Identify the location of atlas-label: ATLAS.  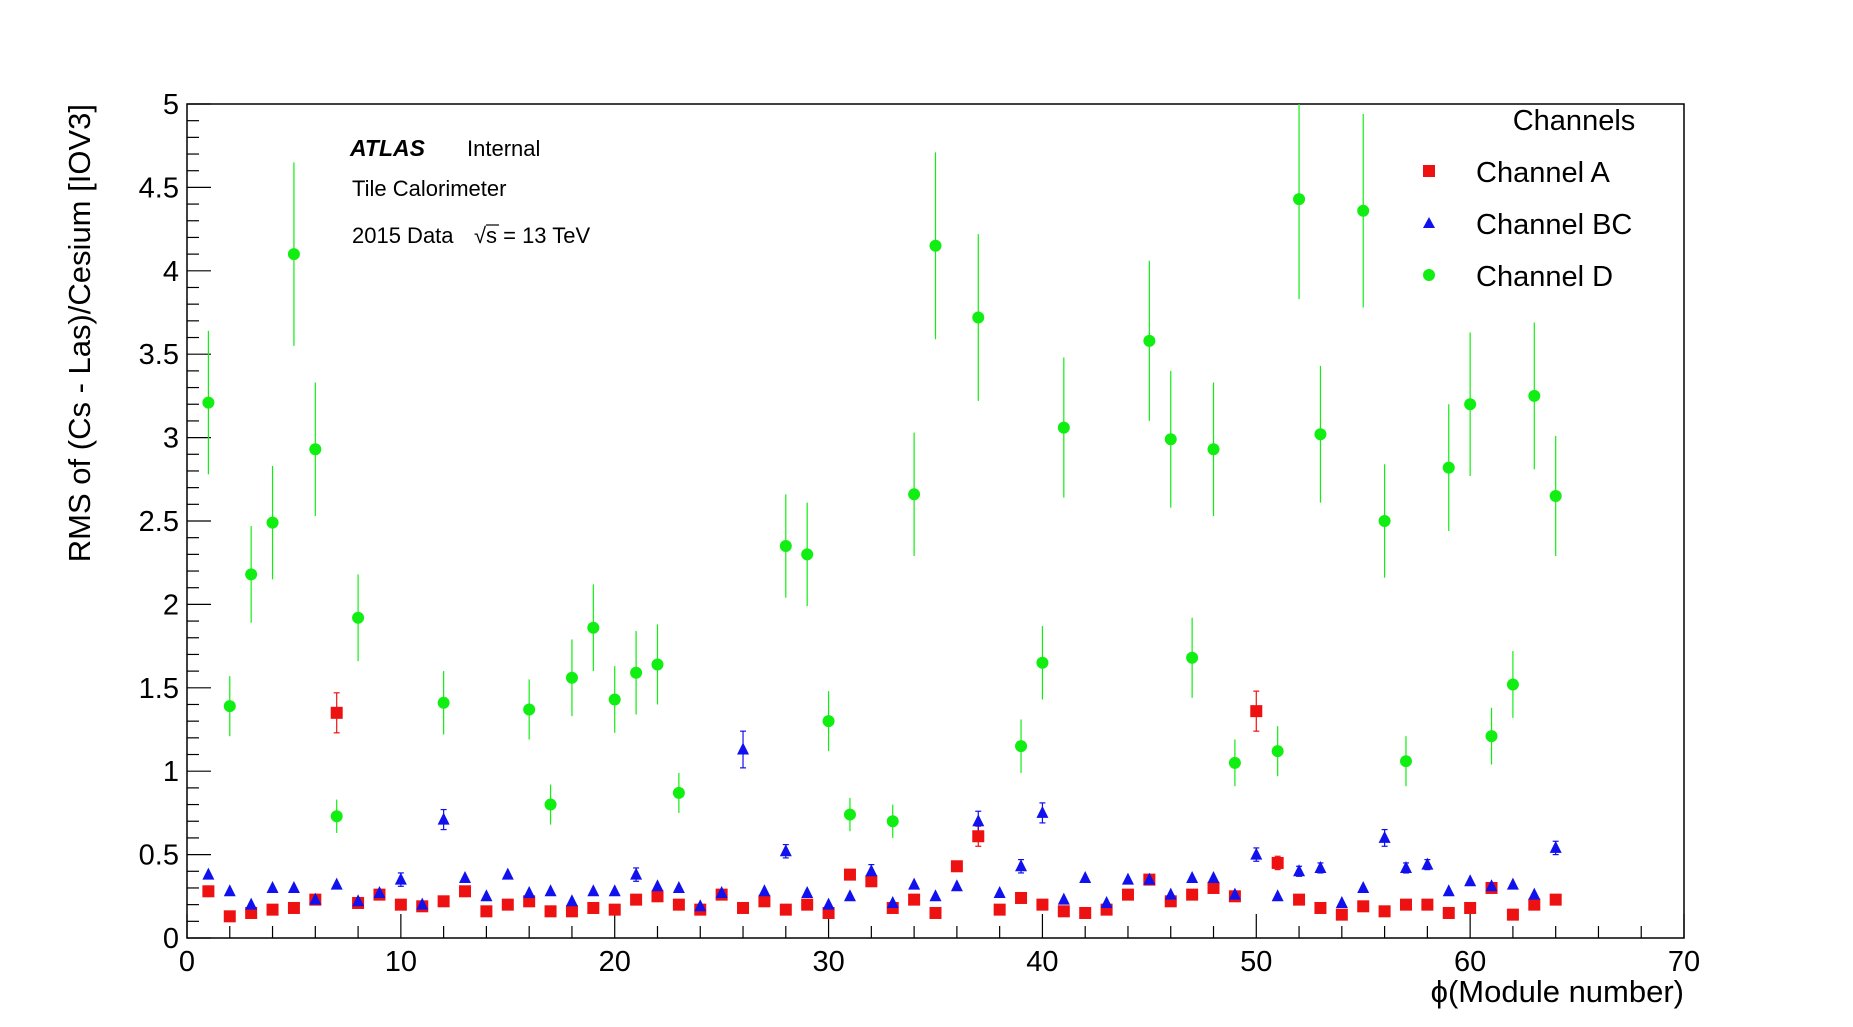
(387, 148).